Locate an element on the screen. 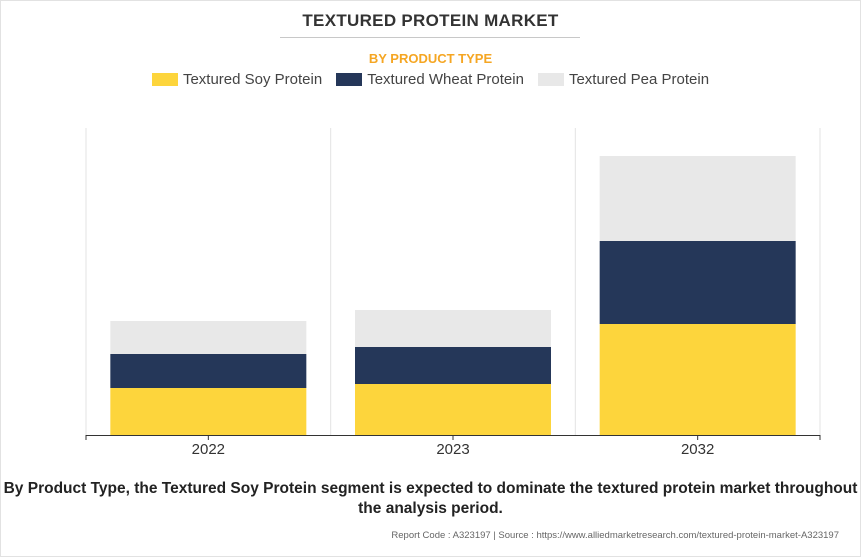 Image resolution: width=861 pixels, height=557 pixels. chart-subtitle: BY PRODUCT TYPE is located at coordinates (430, 58).